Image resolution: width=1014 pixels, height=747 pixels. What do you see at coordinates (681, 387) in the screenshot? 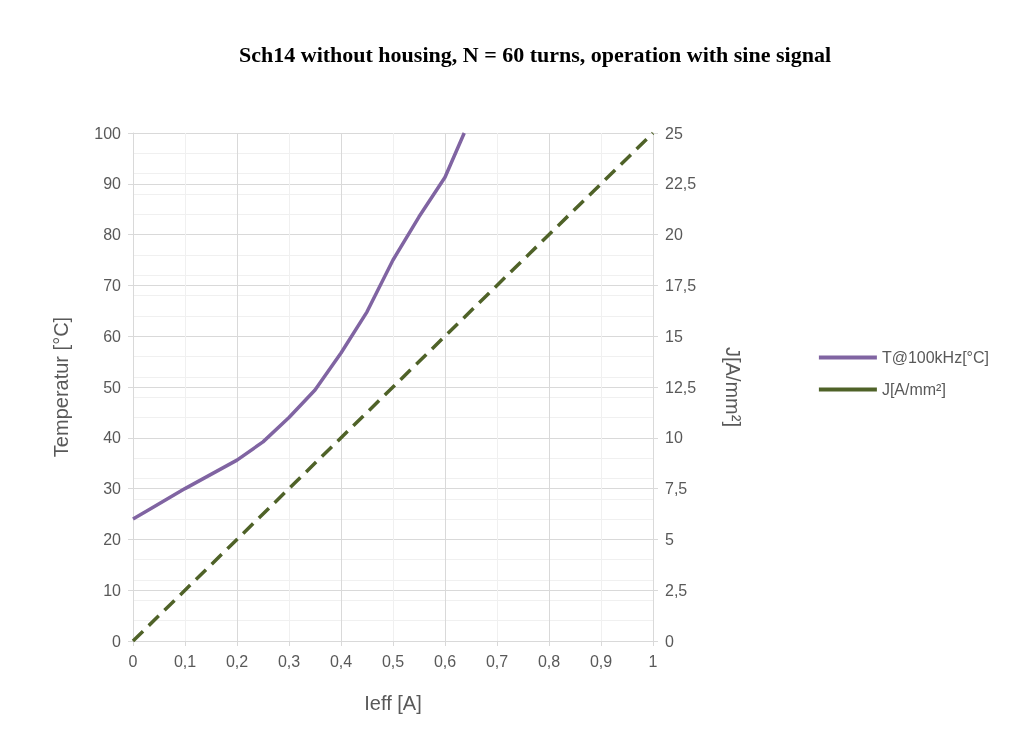
I see `y2-tick-label: 12,5` at bounding box center [681, 387].